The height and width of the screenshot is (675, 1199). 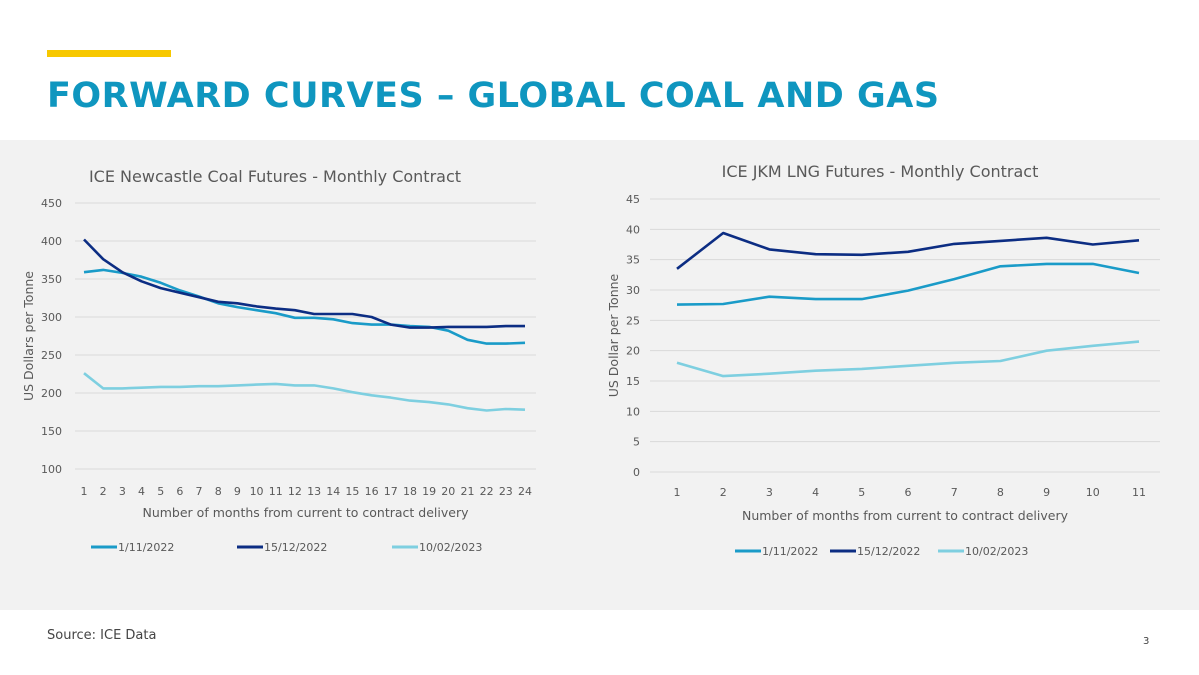 I want to click on source-note: Source: ICE Data, so click(x=102, y=635).